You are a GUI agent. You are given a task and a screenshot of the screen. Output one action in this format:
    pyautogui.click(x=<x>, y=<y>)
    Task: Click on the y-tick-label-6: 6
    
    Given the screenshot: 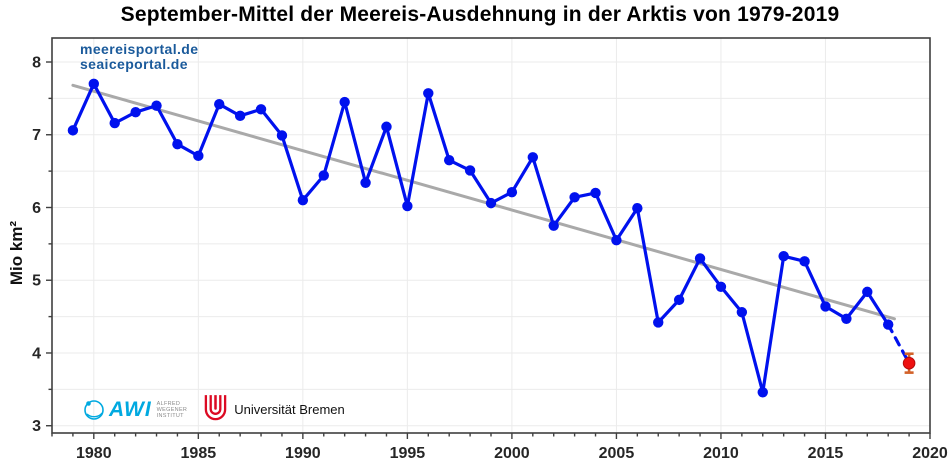 What is the action you would take?
    pyautogui.click(x=36, y=208)
    